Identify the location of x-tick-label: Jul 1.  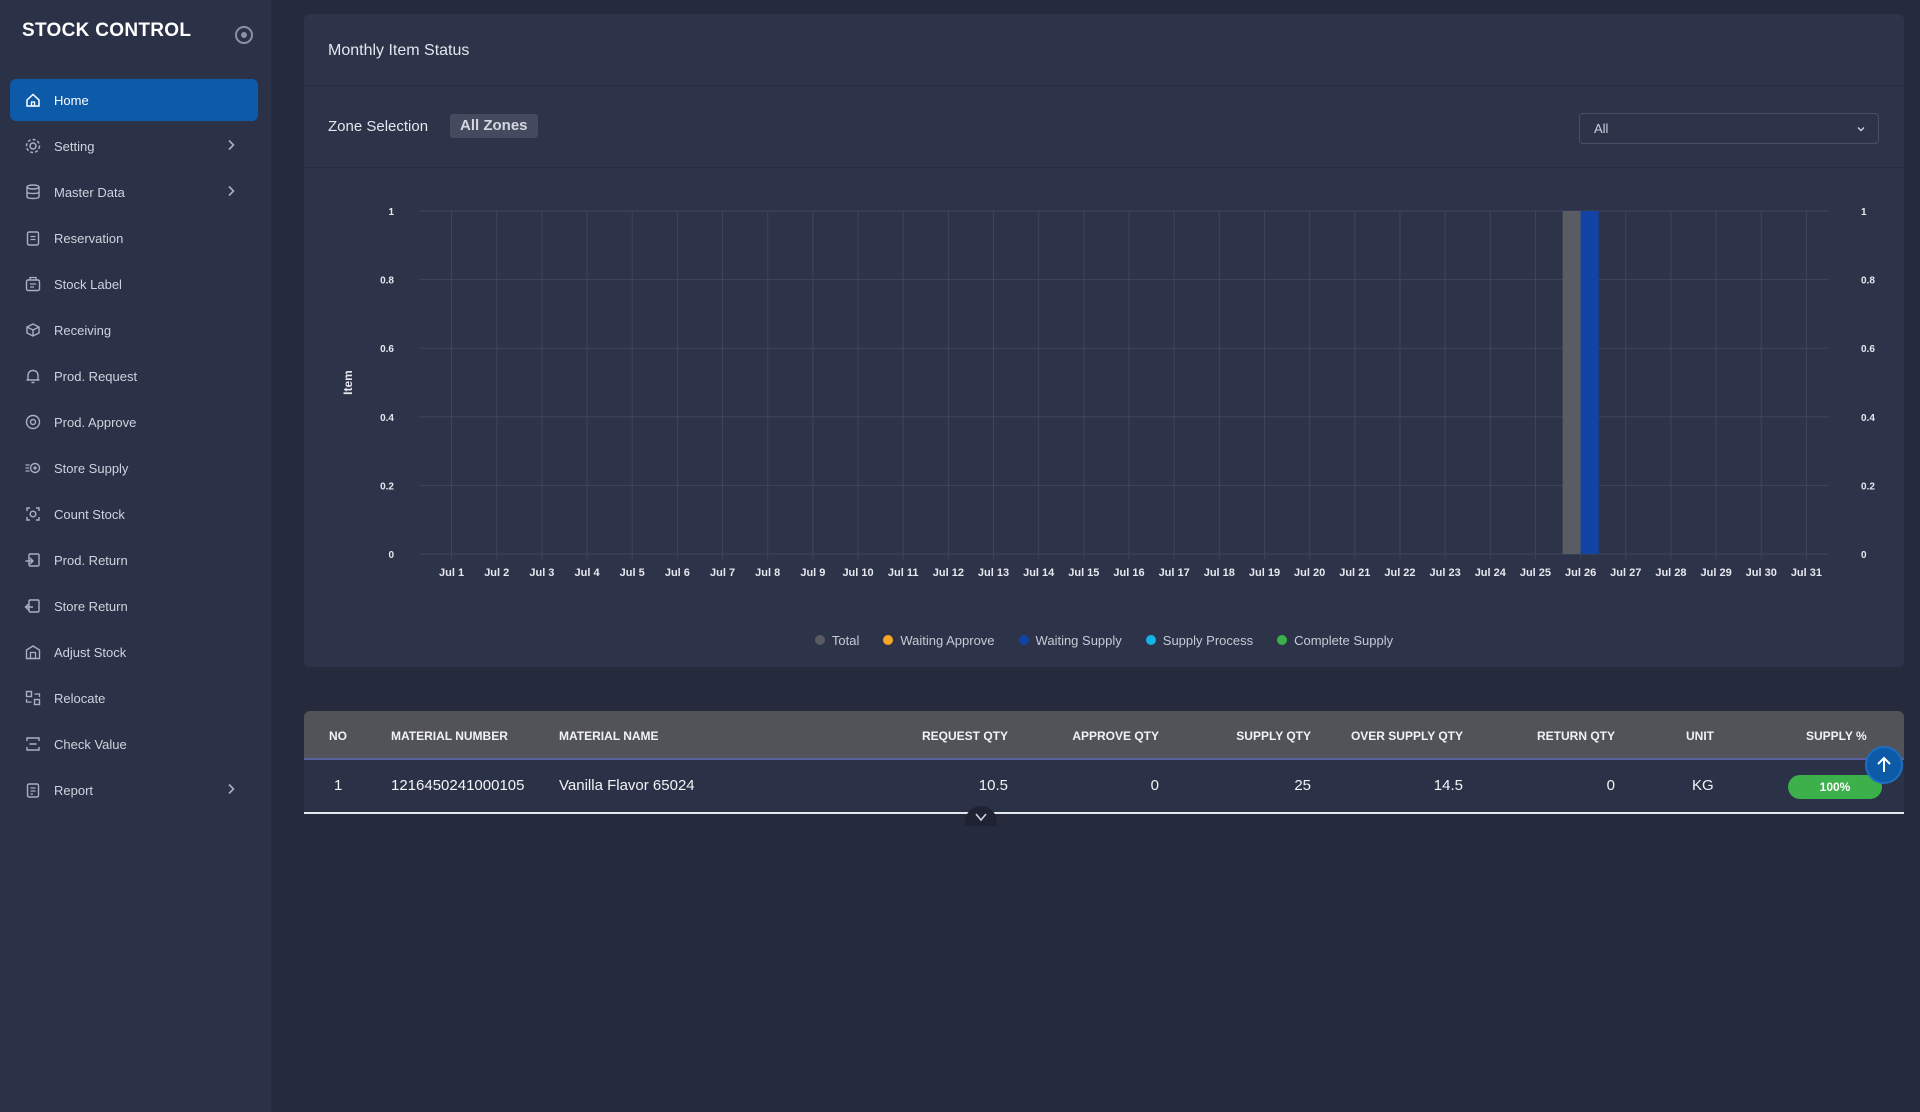
(451, 573).